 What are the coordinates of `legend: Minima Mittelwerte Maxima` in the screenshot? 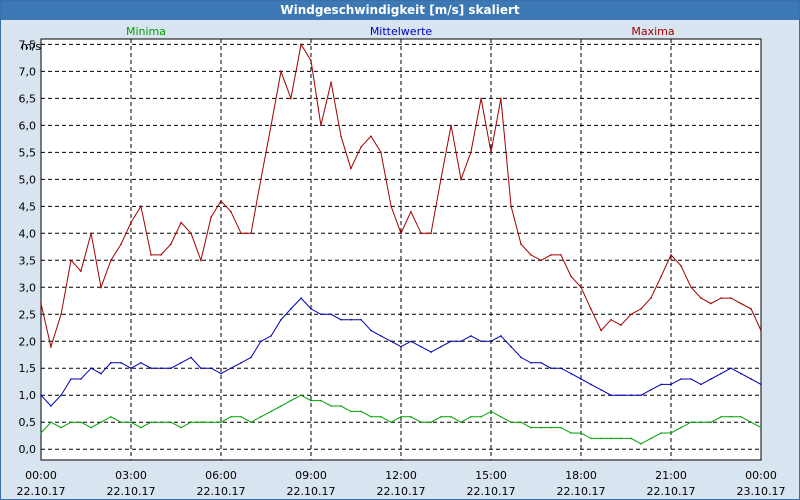 It's located at (400, 31).